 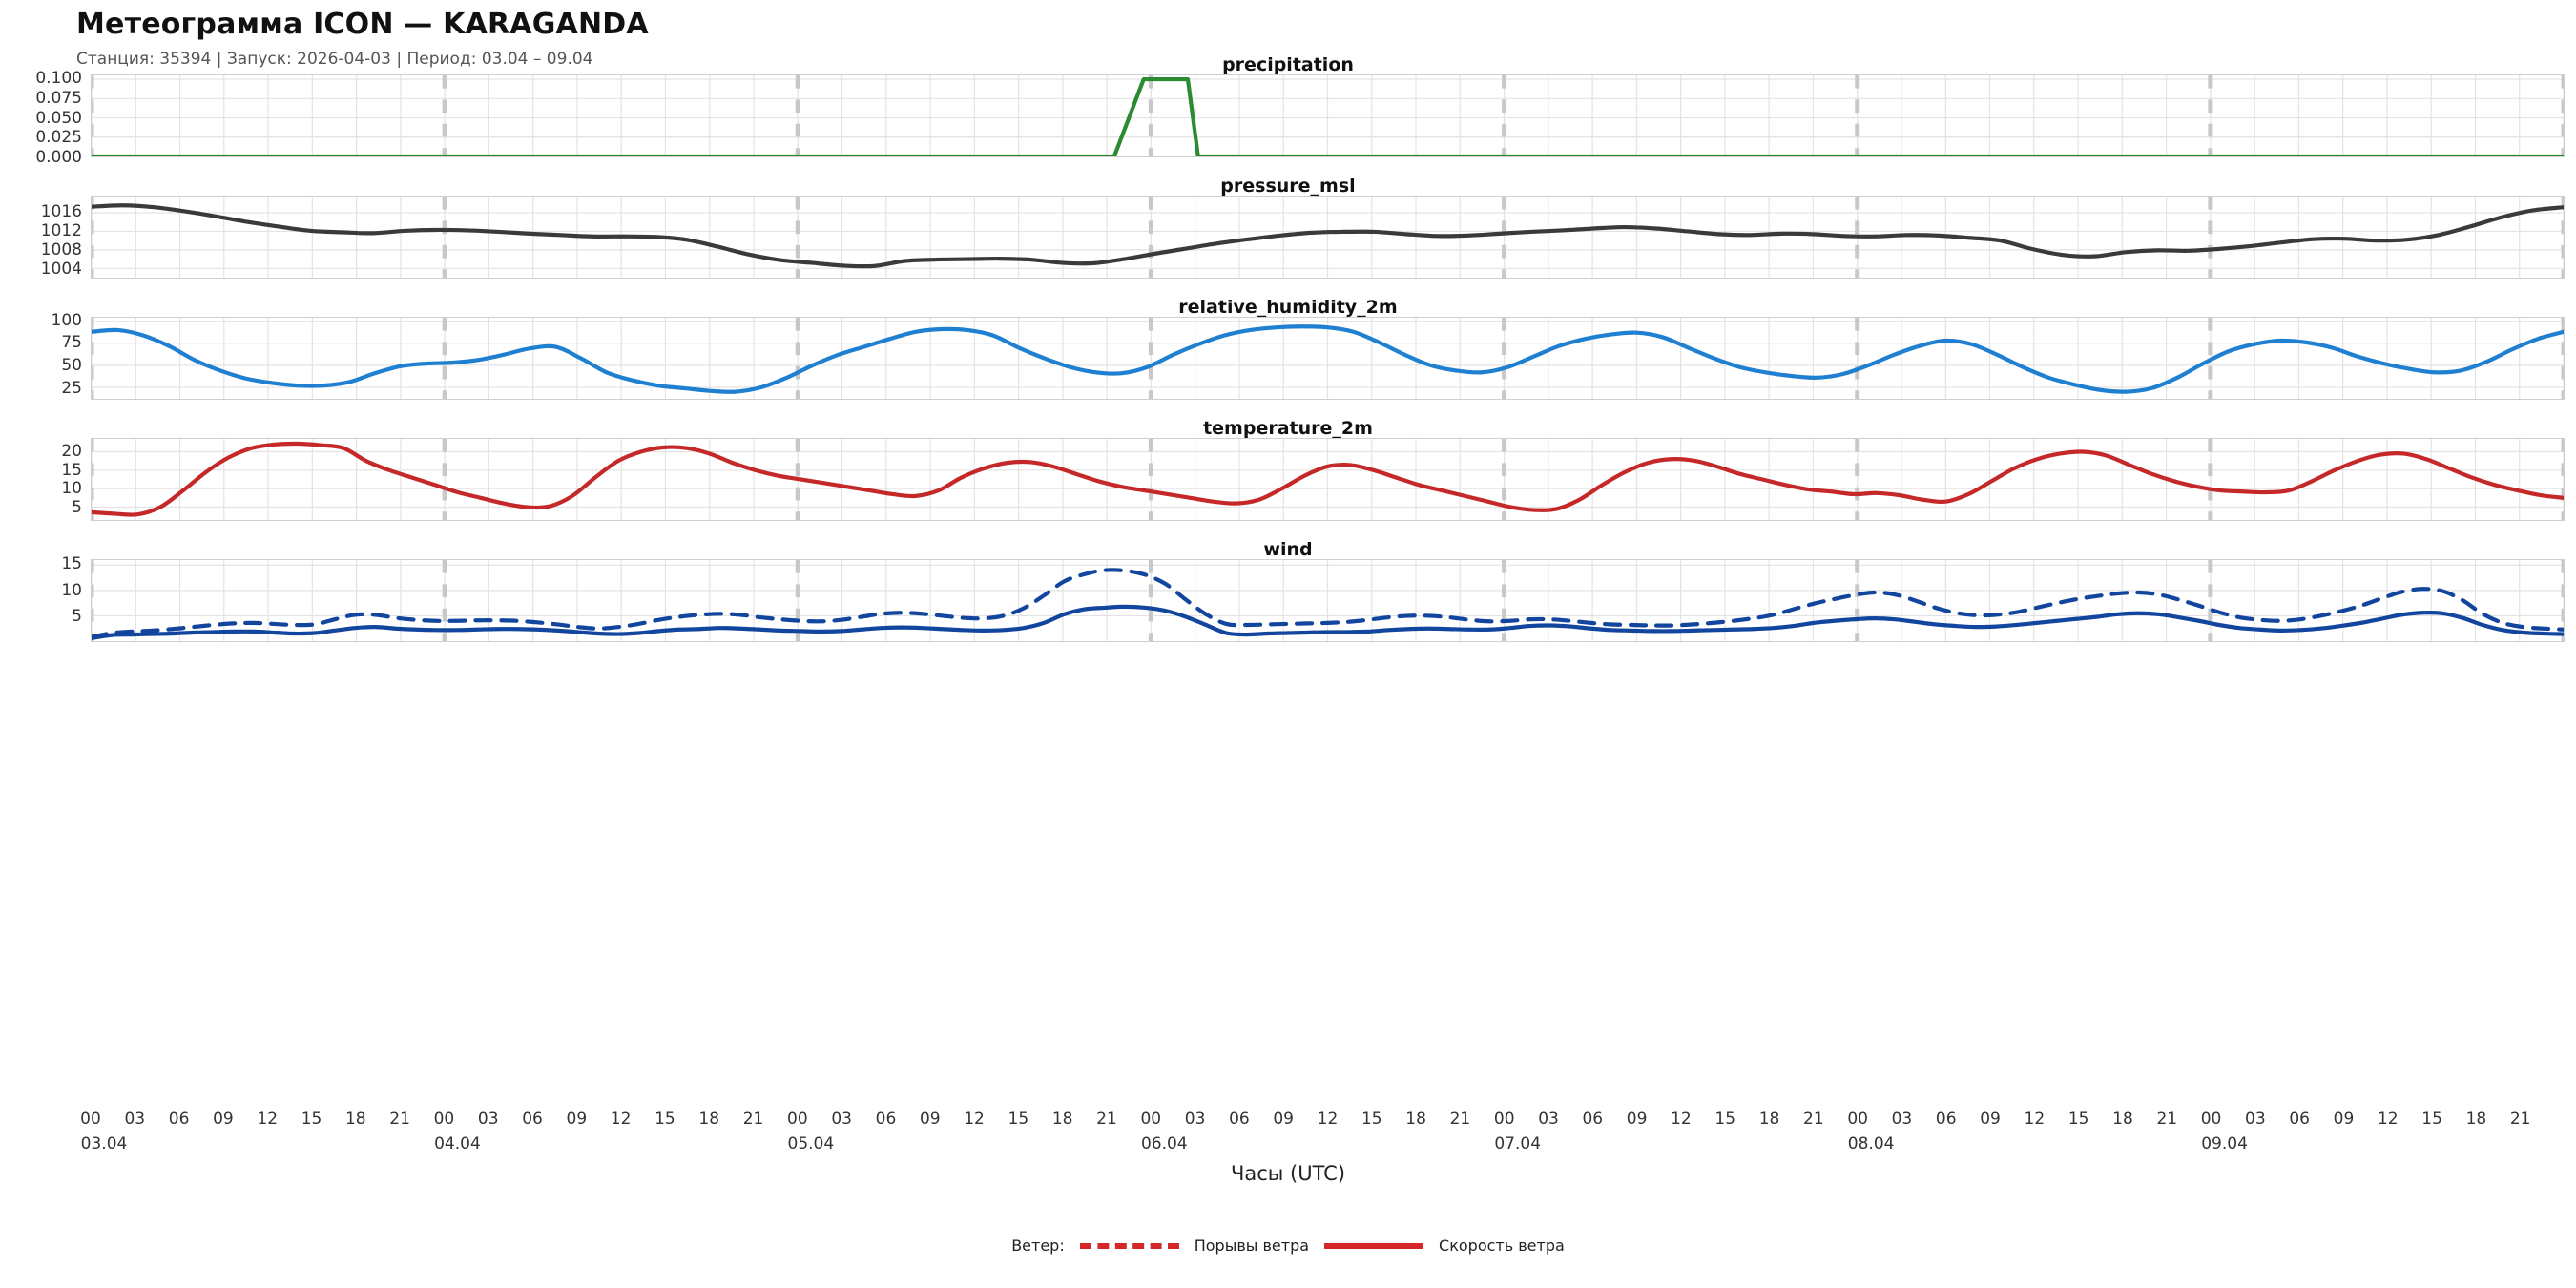 I want to click on plot-area-temperature_2m, so click(x=1328, y=479).